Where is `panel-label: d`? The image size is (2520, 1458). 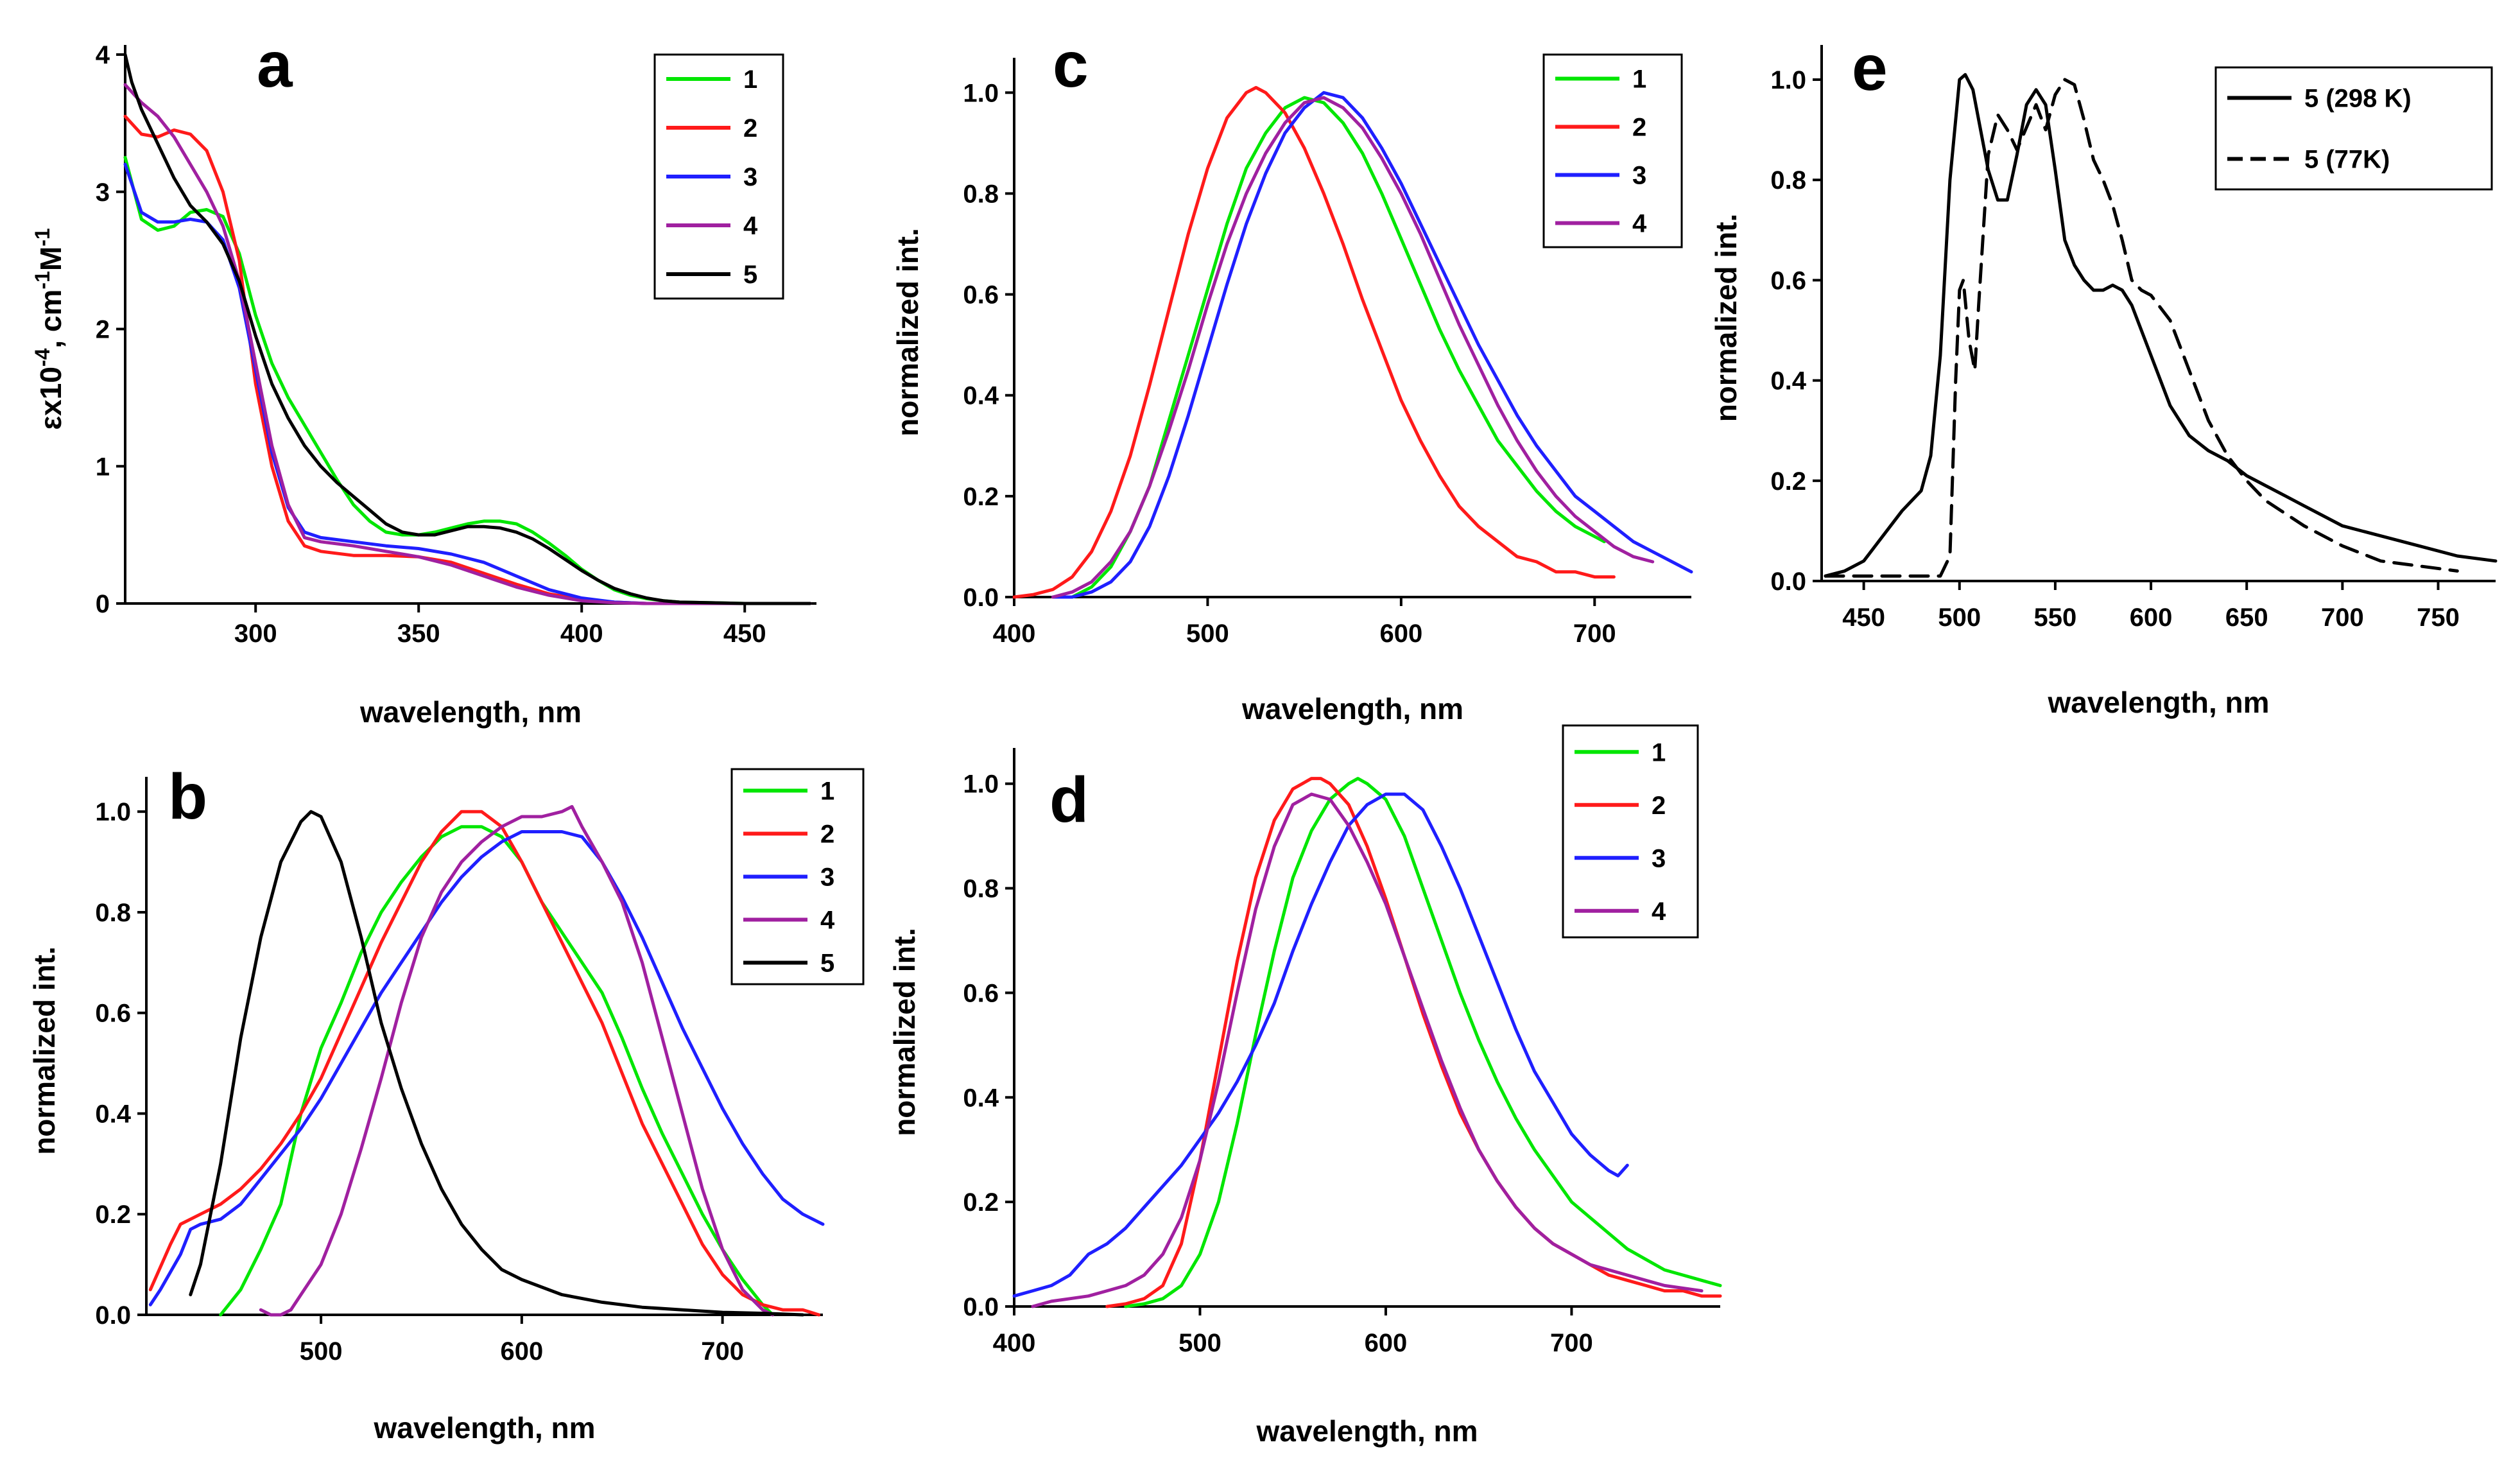
panel-label: d is located at coordinates (1069, 800).